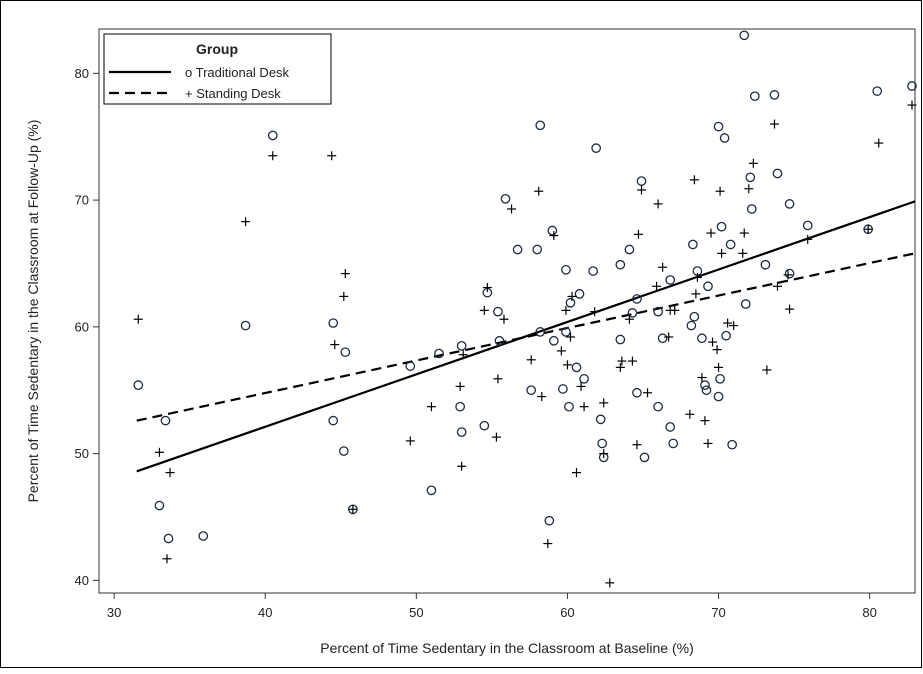 This screenshot has width=923, height=674. I want to click on x-tick-label: 40, so click(265, 612).